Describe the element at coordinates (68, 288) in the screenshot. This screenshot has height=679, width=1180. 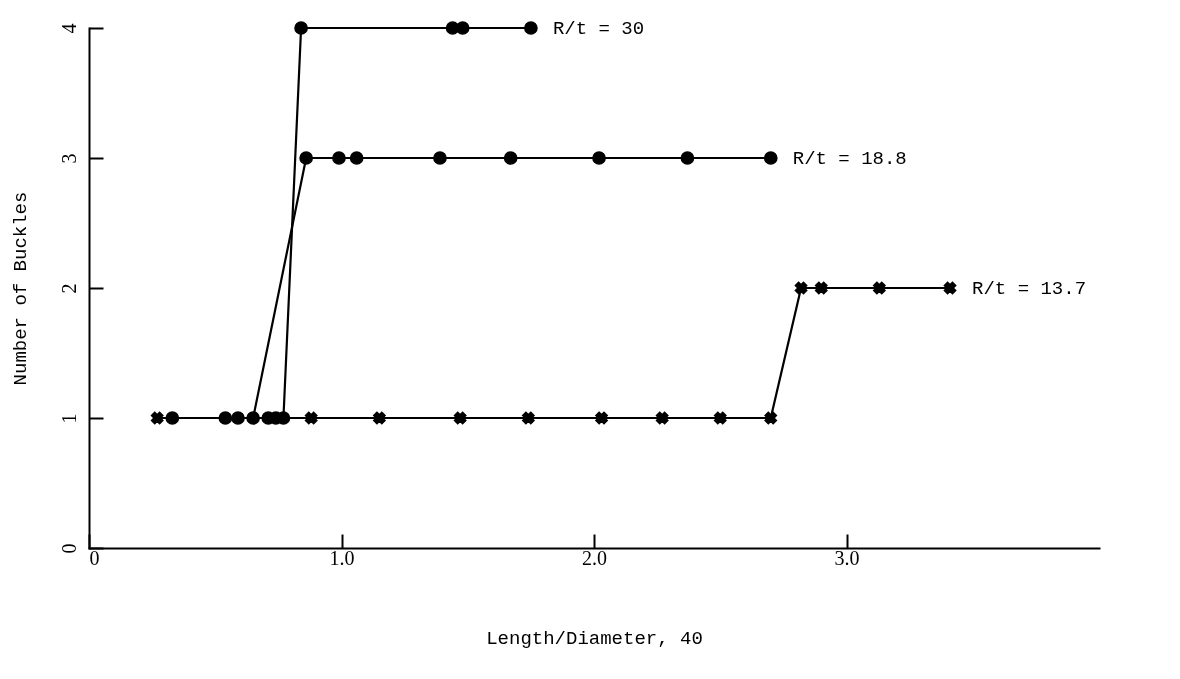
I see `y-tick-label: 2` at that location.